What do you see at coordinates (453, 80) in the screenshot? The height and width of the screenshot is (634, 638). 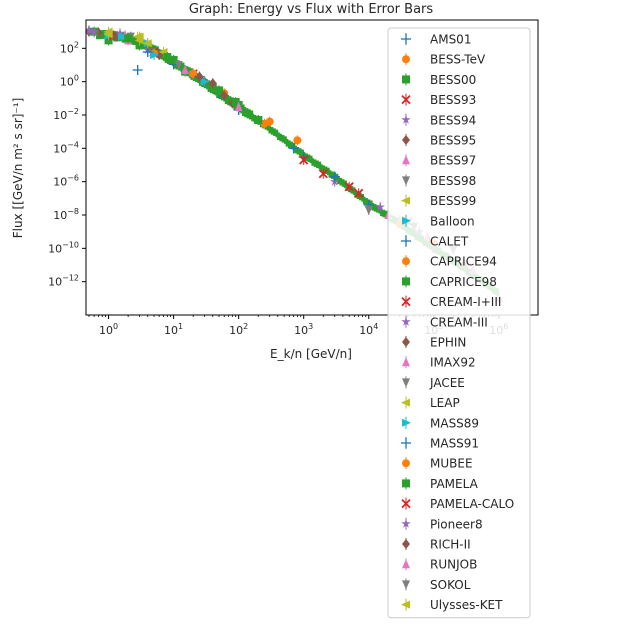 I see `legend-label: BESS00` at bounding box center [453, 80].